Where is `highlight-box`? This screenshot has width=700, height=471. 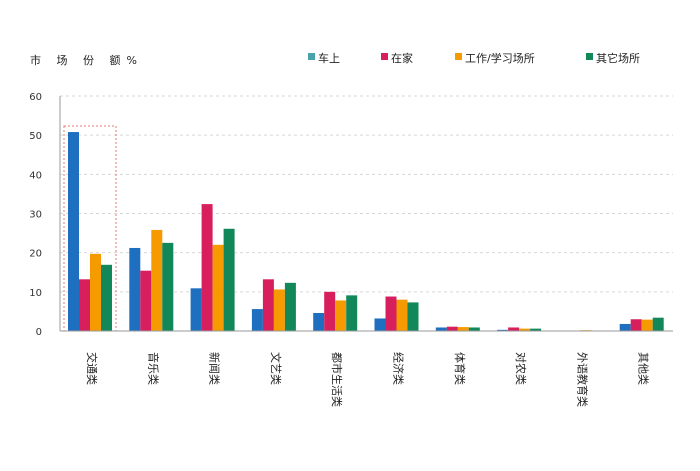
highlight-box is located at coordinates (90, 228).